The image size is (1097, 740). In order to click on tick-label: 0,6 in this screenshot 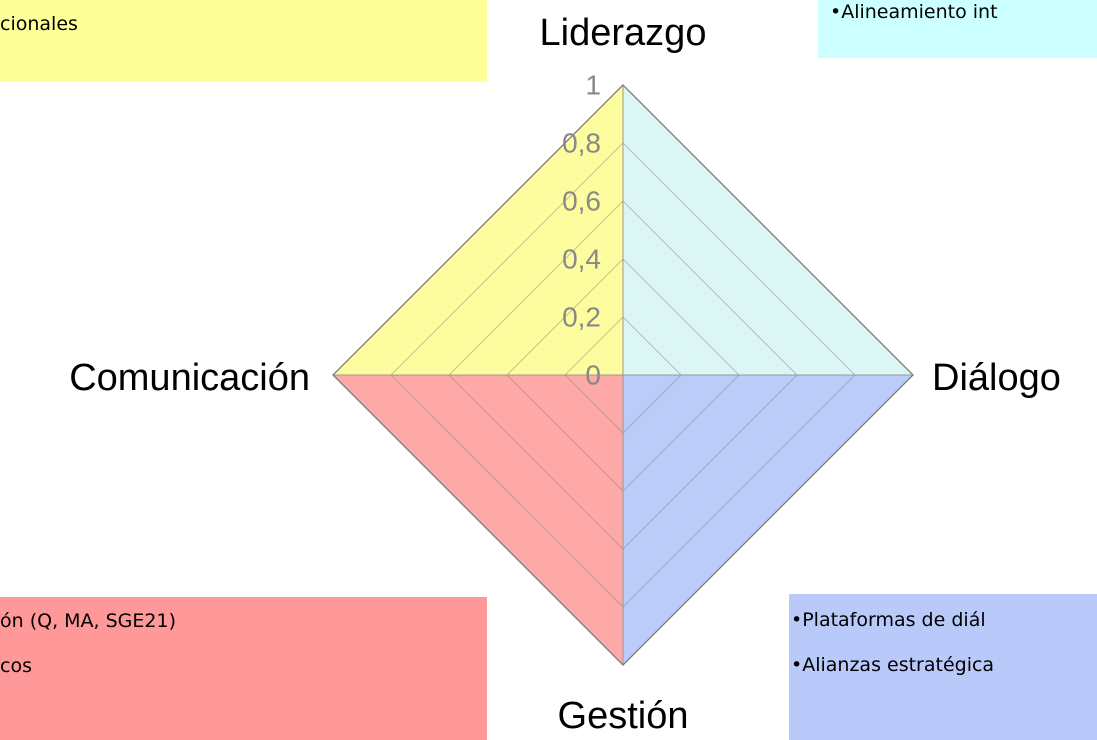, I will do `click(581, 200)`.